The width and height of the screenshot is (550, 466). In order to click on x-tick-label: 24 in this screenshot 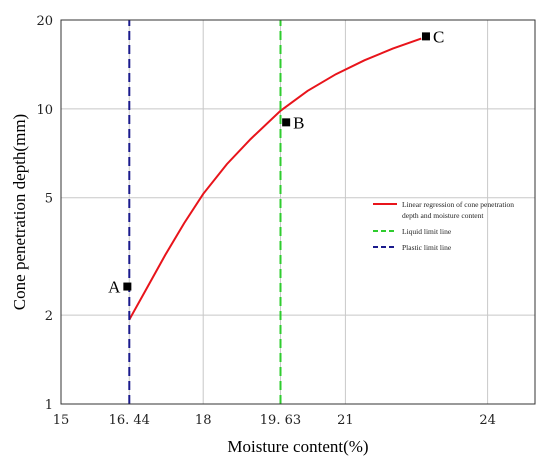, I will do `click(487, 420)`.